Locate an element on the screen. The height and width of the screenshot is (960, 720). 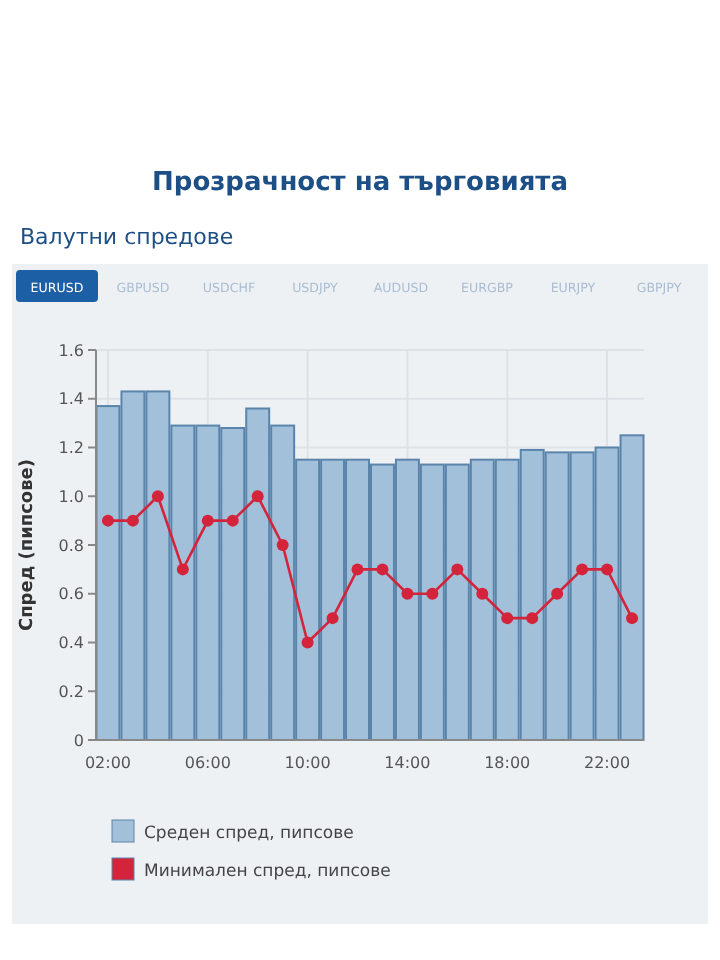
y-tick-label: 1.2 is located at coordinates (71, 448).